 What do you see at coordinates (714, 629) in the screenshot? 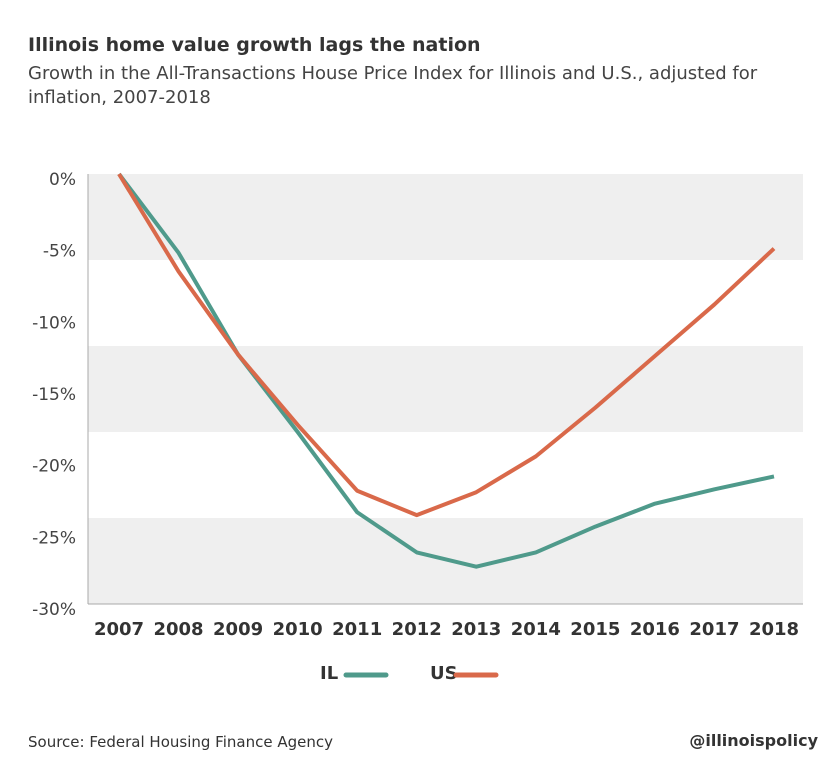
I see `x-tick-label: 2017` at bounding box center [714, 629].